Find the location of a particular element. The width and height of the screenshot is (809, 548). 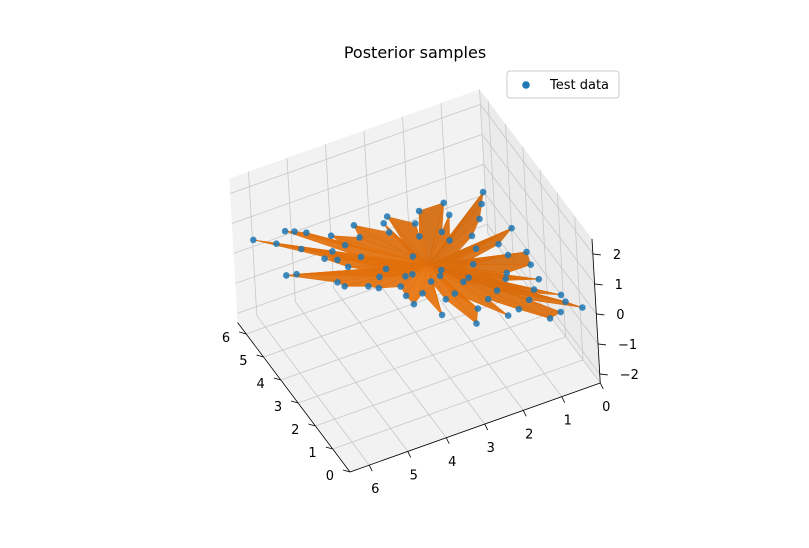

legend: Test data is located at coordinates (563, 84).